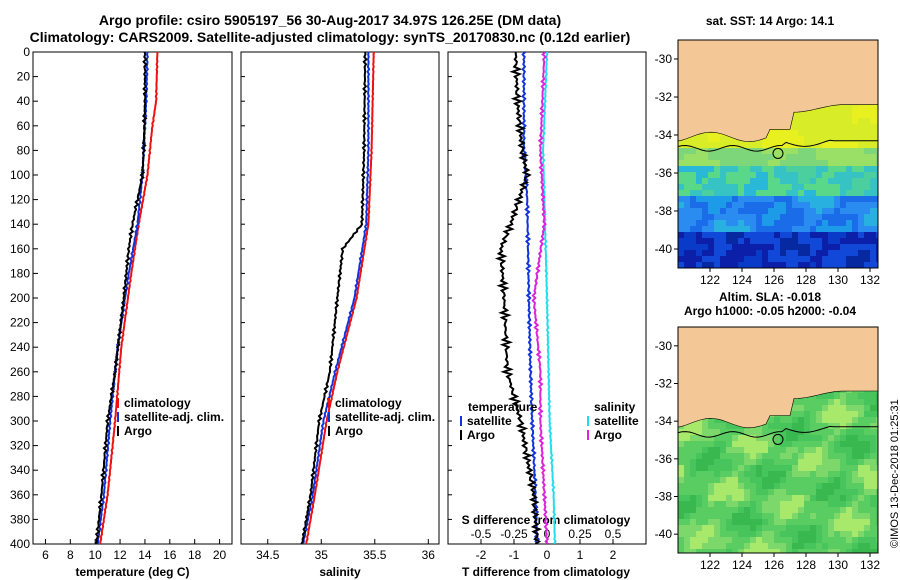 The height and width of the screenshot is (580, 900). What do you see at coordinates (138, 431) in the screenshot?
I see `legend-label: Argo` at bounding box center [138, 431].